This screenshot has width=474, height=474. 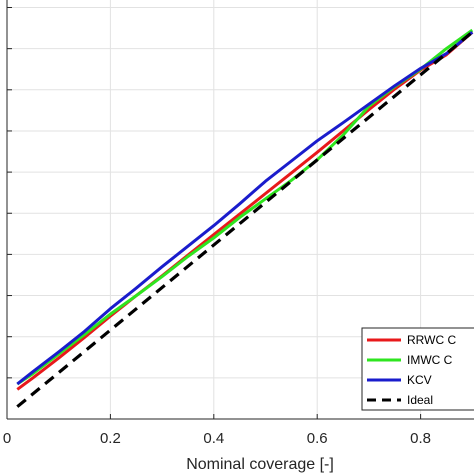 I want to click on x-tick-label-3: 0.6, so click(x=317, y=438).